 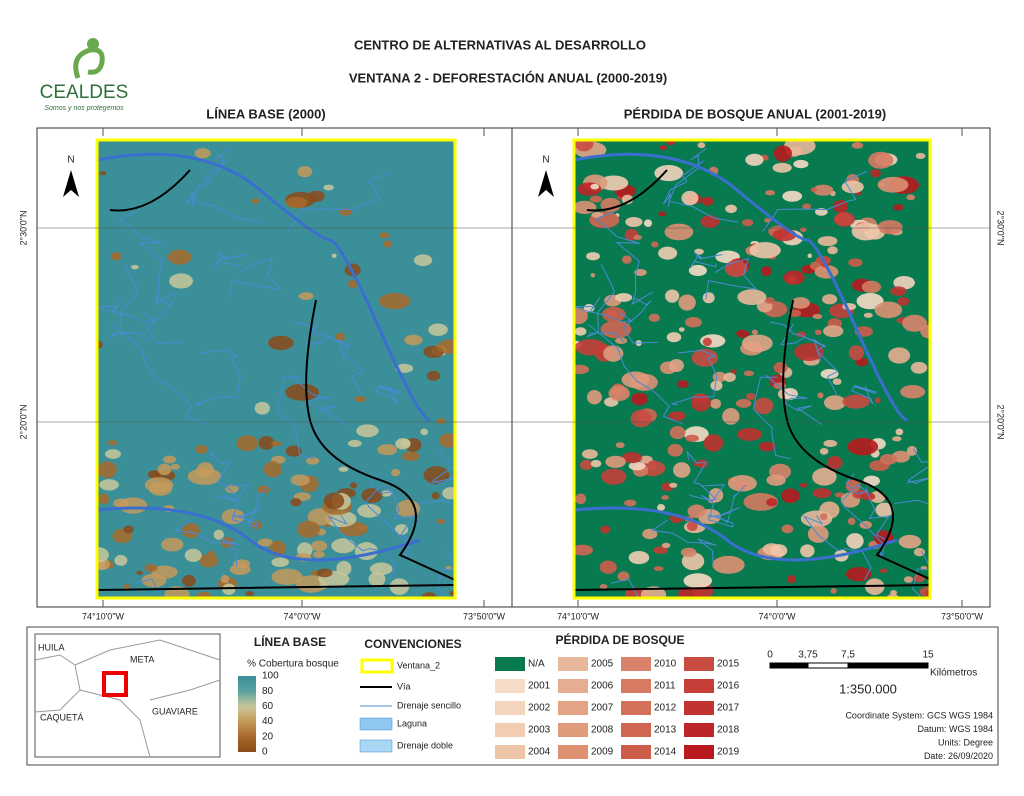 What do you see at coordinates (23, 227) in the screenshot?
I see `lat-label: 2°30'0"N` at bounding box center [23, 227].